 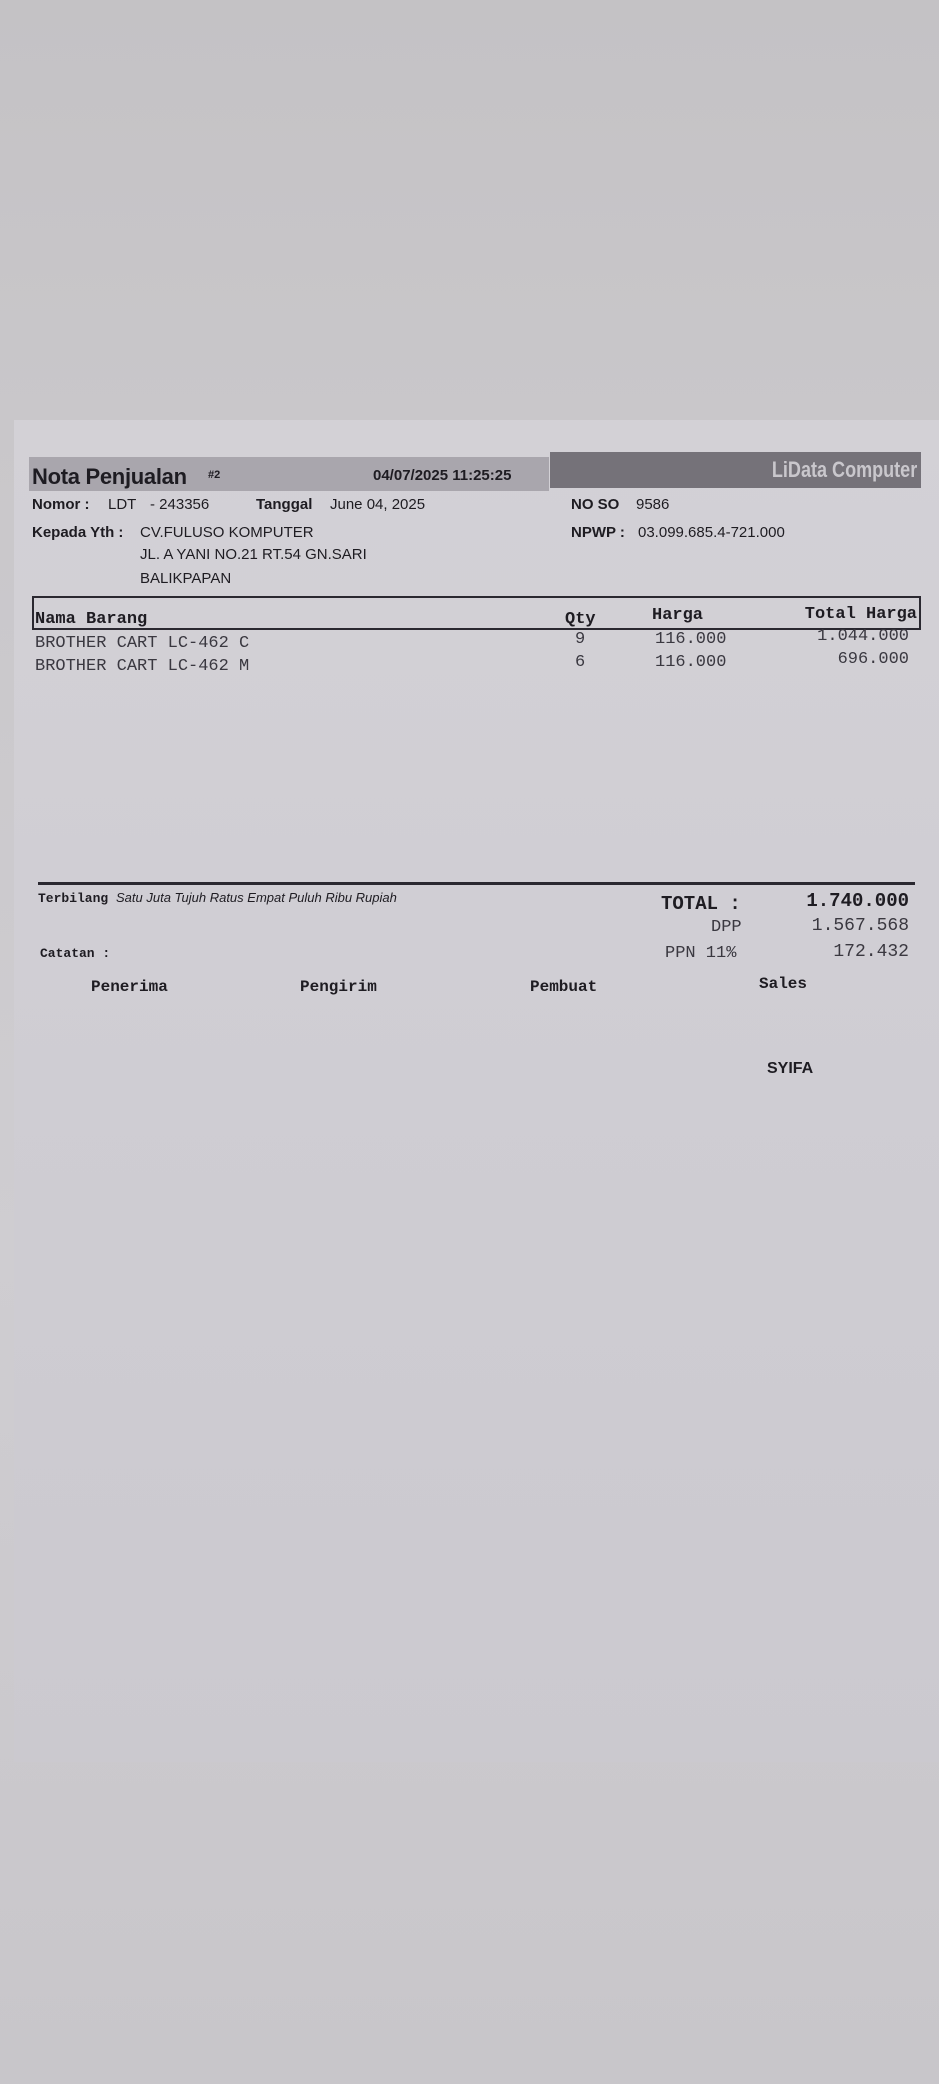 What do you see at coordinates (871, 952) in the screenshot?
I see `ppn-value: 172.432` at bounding box center [871, 952].